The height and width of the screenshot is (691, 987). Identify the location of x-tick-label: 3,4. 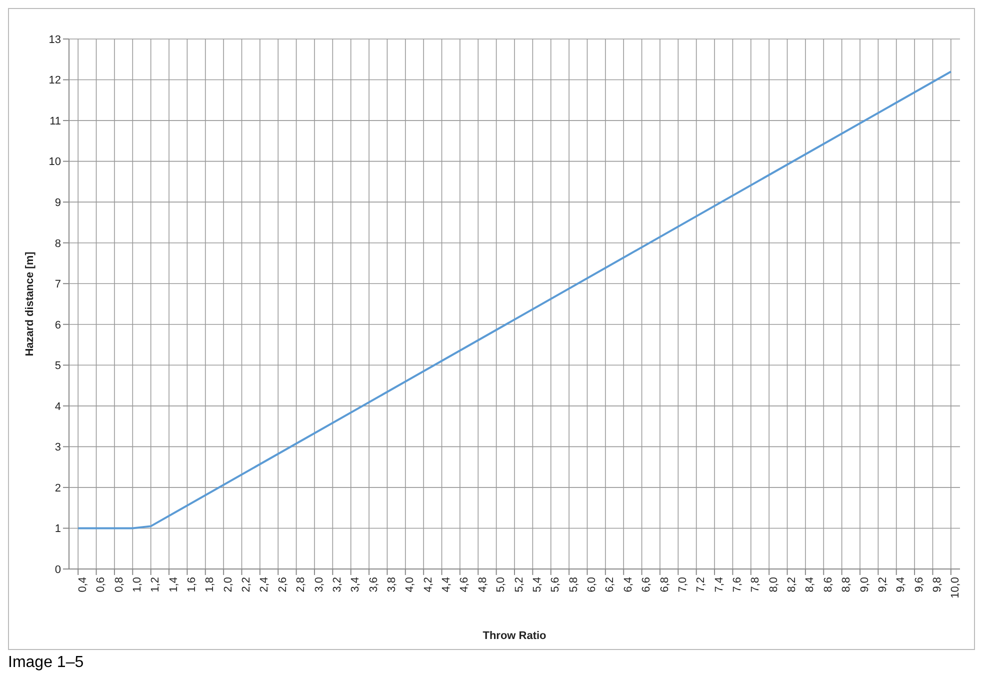
(356, 584).